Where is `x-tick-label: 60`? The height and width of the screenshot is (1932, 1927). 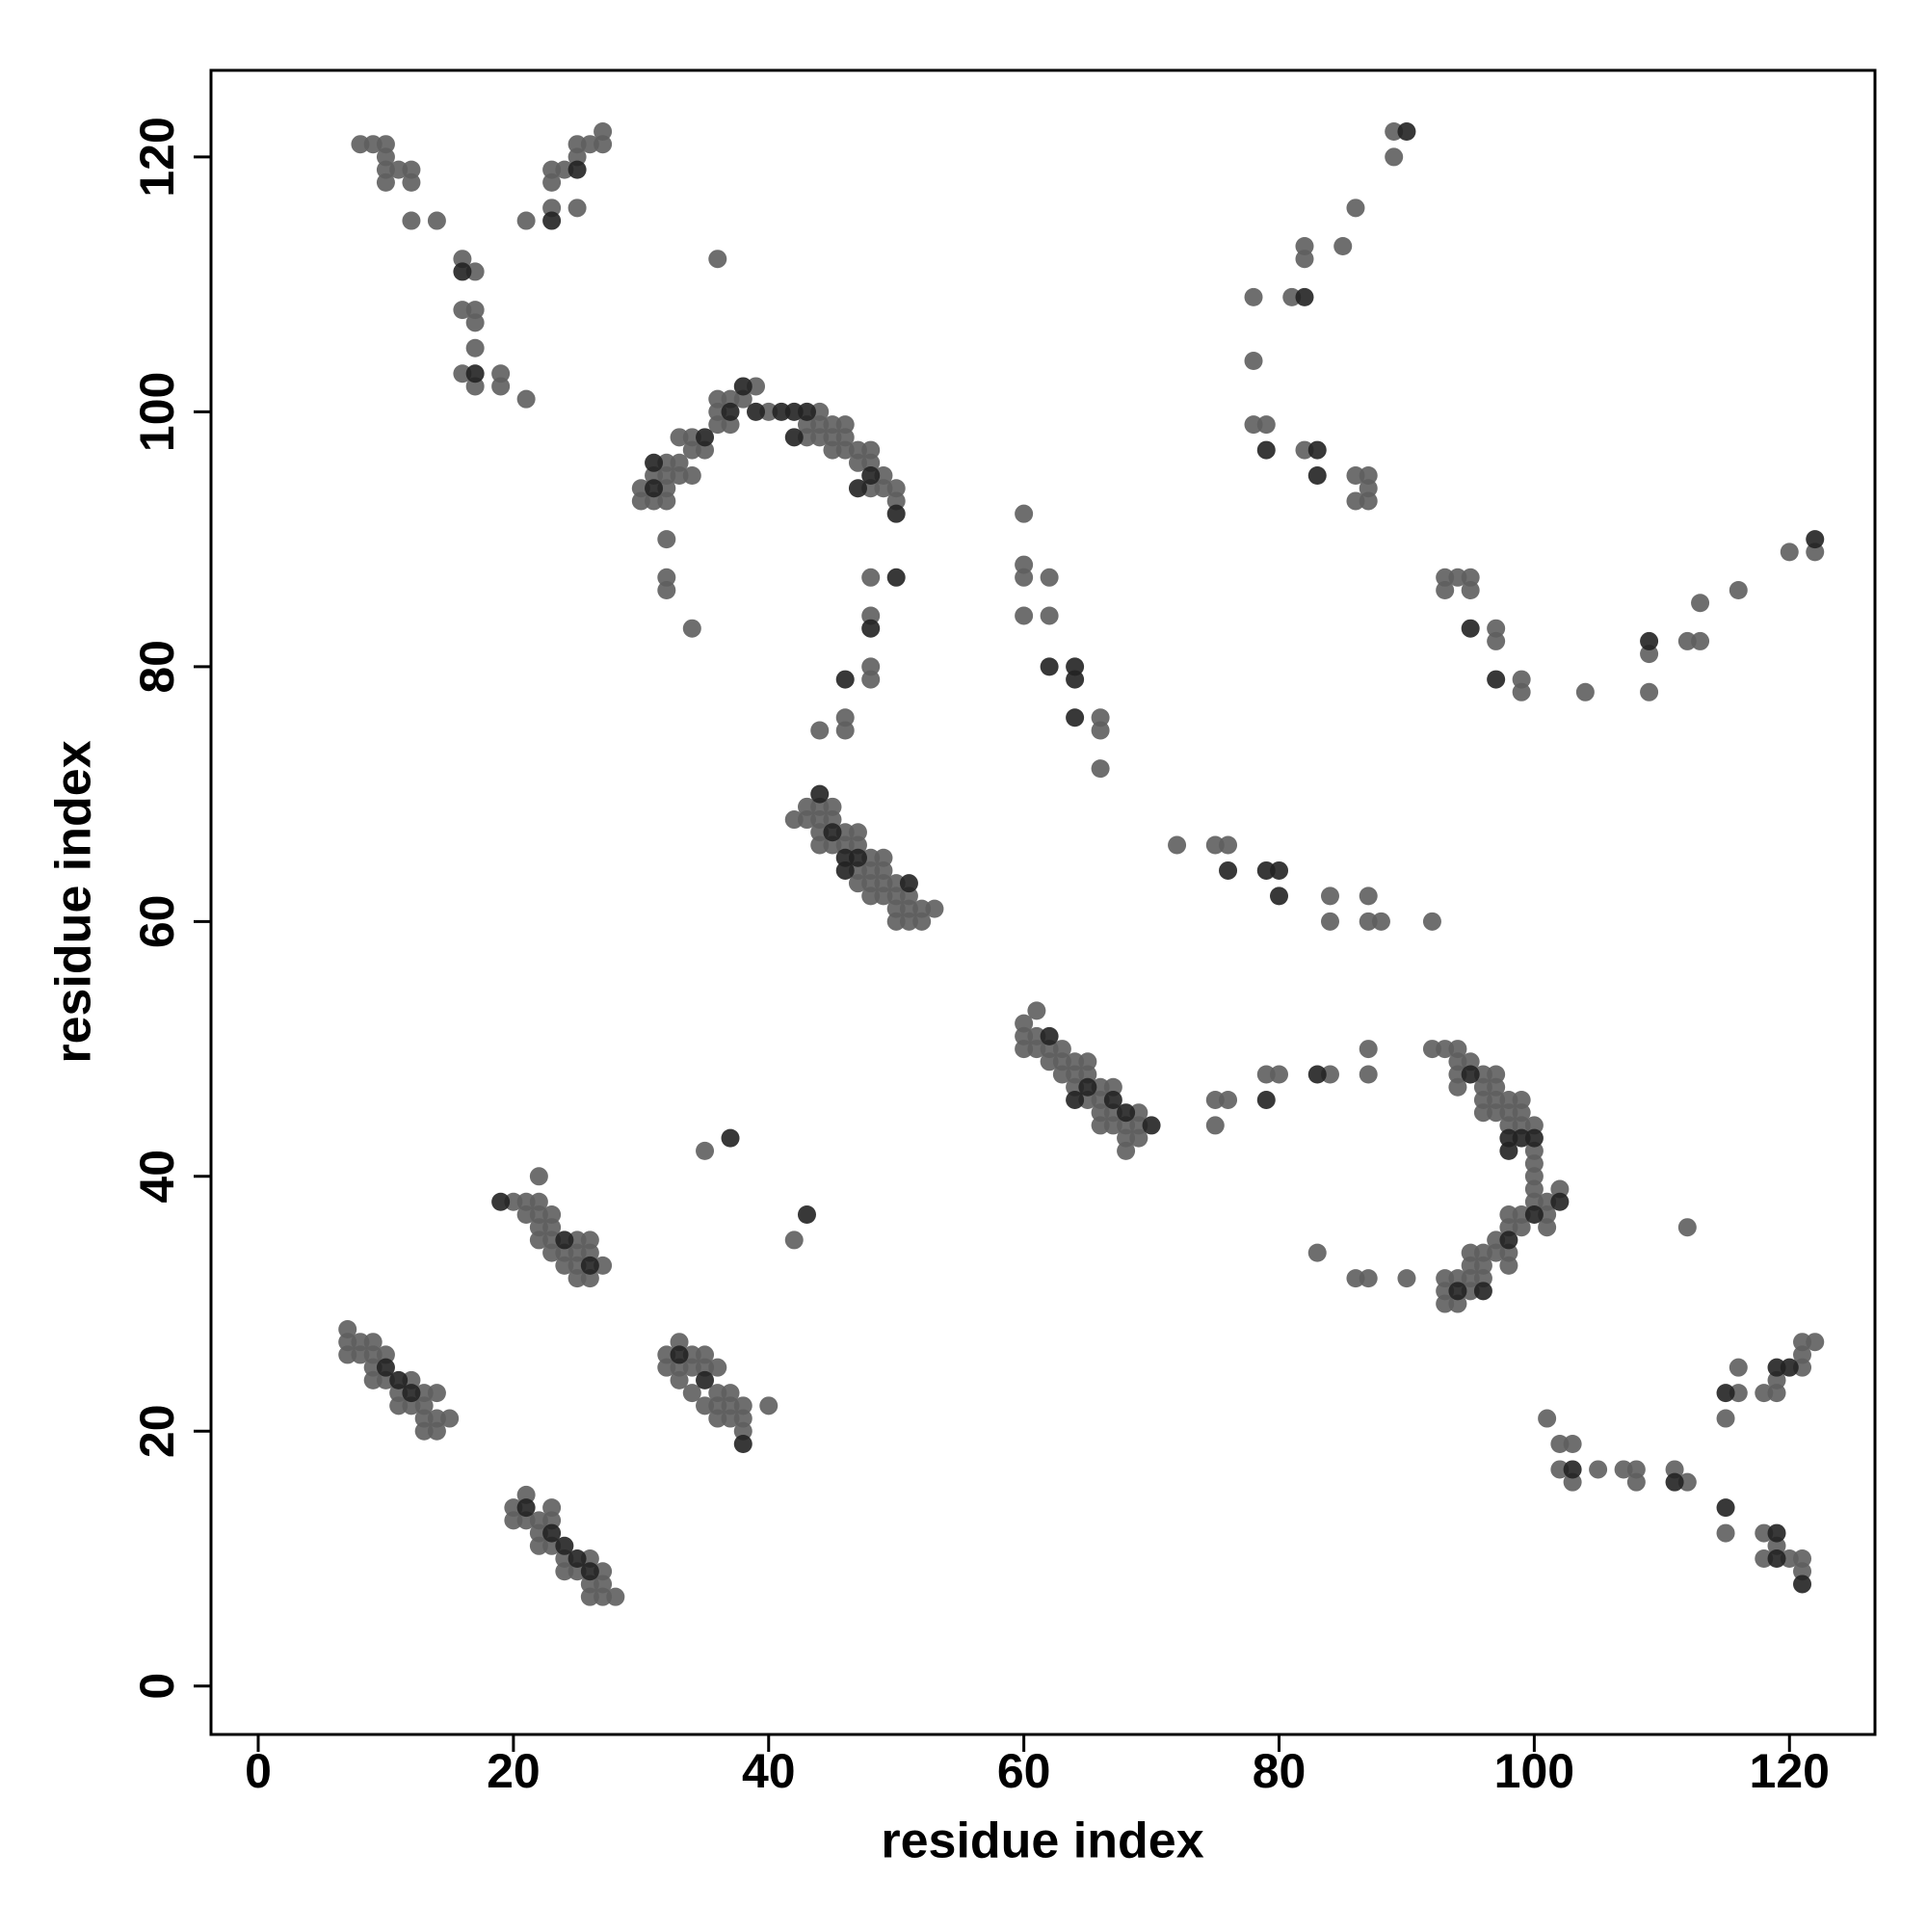
x-tick-label: 60 is located at coordinates (1024, 1771).